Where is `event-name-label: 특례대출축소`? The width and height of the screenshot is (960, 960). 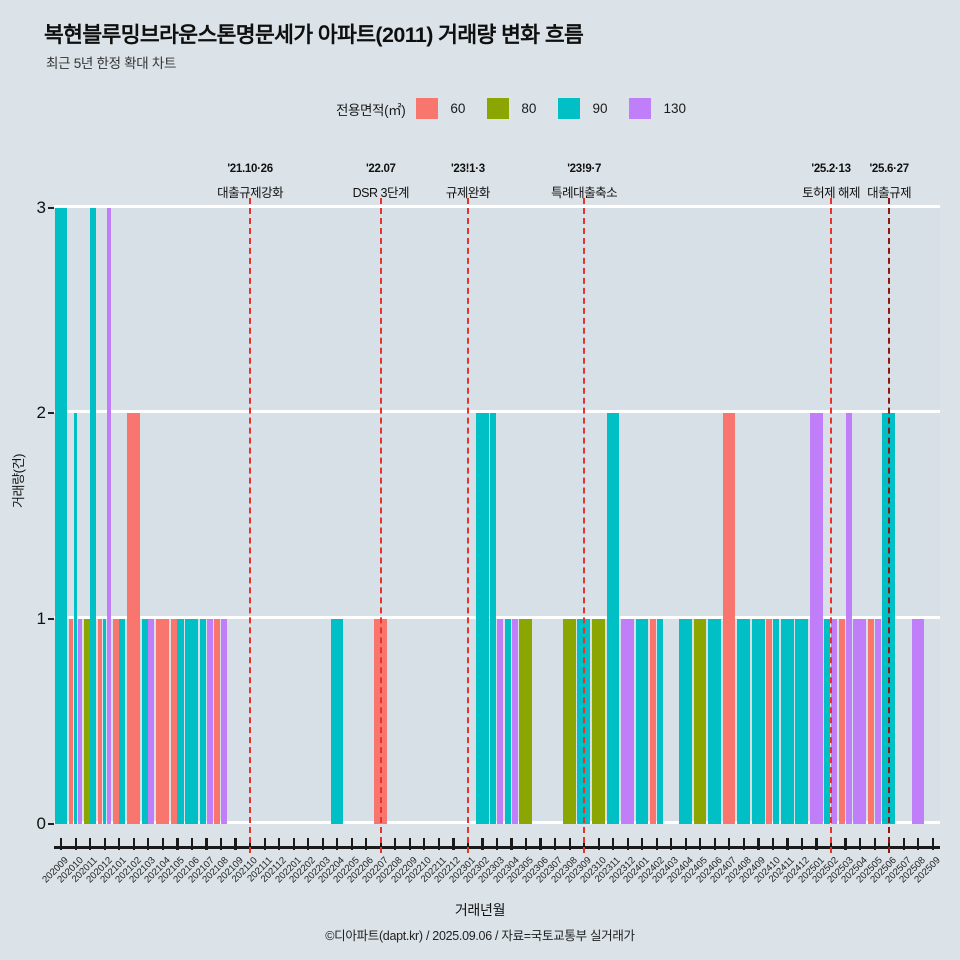
event-name-label: 특례대출축소 is located at coordinates (584, 193).